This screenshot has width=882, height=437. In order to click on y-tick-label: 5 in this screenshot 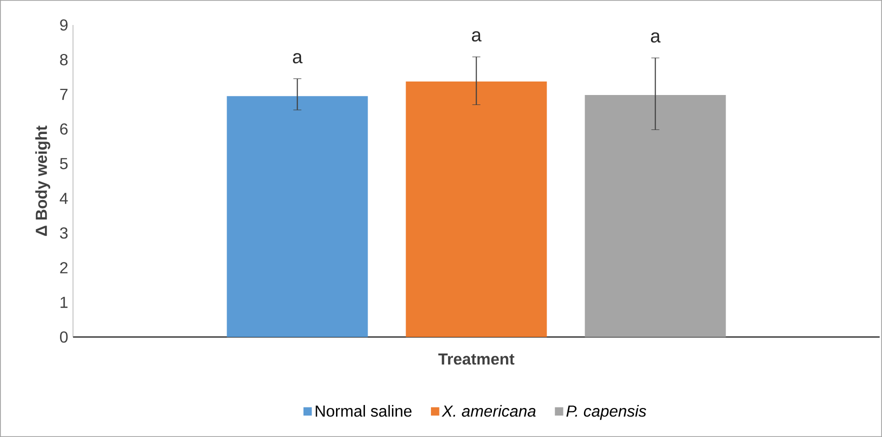, I will do `click(64, 164)`.